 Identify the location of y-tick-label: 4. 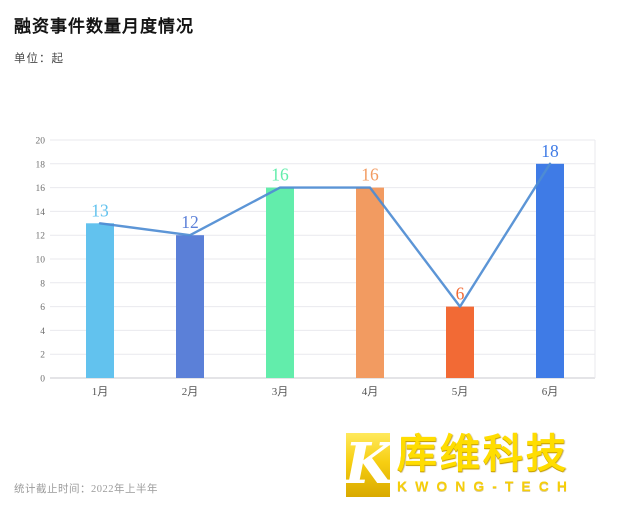
(42, 332).